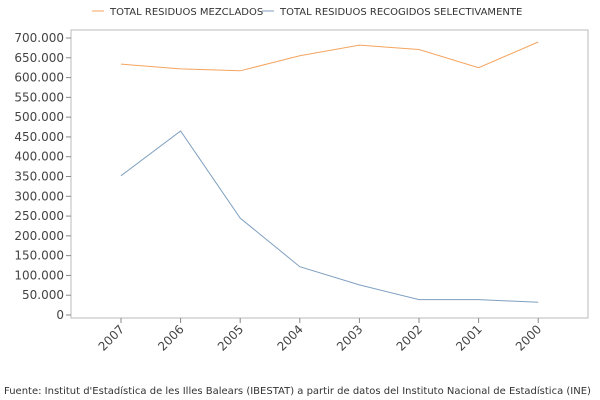 Image resolution: width=600 pixels, height=400 pixels. Describe the element at coordinates (320, 336) in the screenshot. I see `x-axis: 2007 2006 2005 2004 2003 2002 2001 2000` at that location.